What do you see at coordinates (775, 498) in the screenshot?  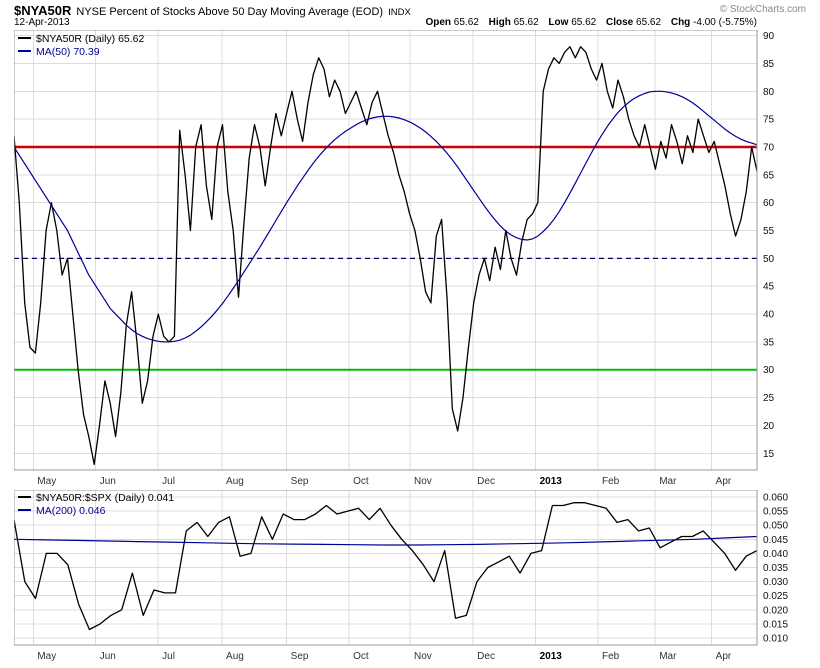 I see `svg-text: 0.060` at bounding box center [775, 498].